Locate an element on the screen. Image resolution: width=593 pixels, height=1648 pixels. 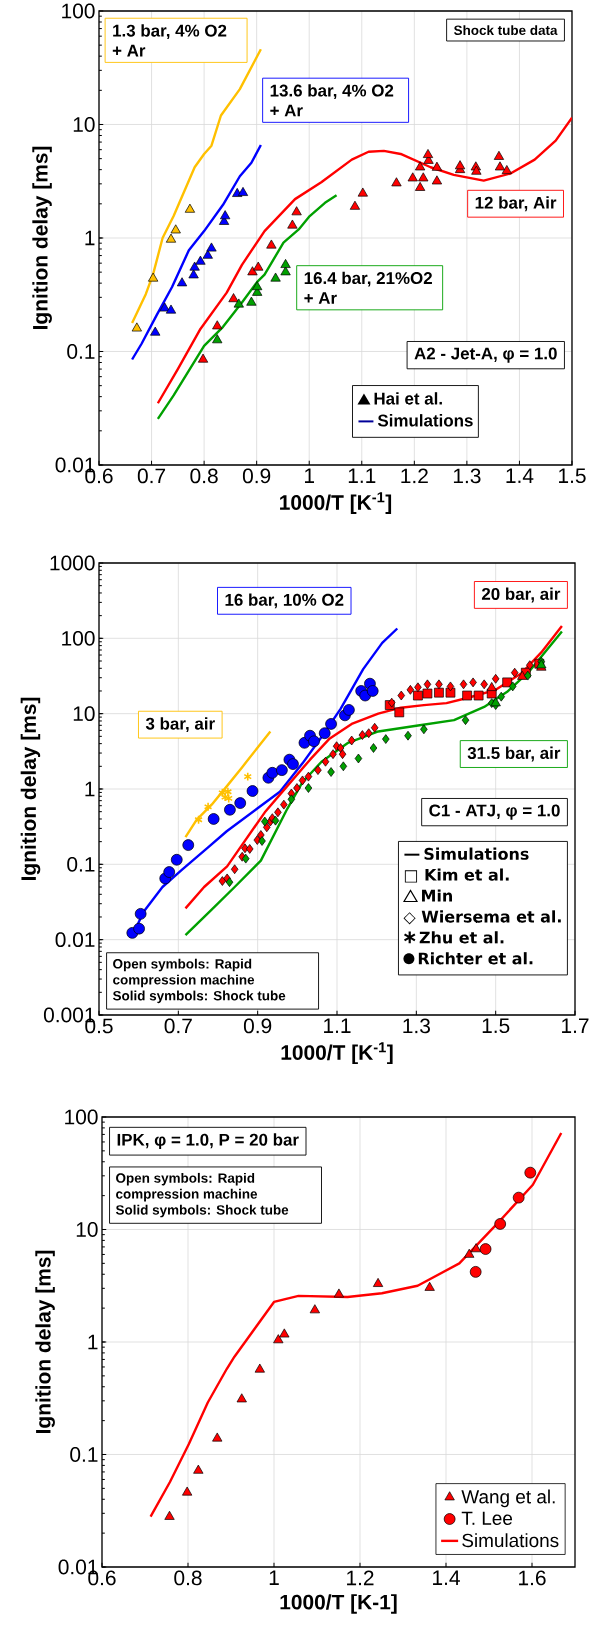
annotation: 31.5 bar, air is located at coordinates (514, 754).